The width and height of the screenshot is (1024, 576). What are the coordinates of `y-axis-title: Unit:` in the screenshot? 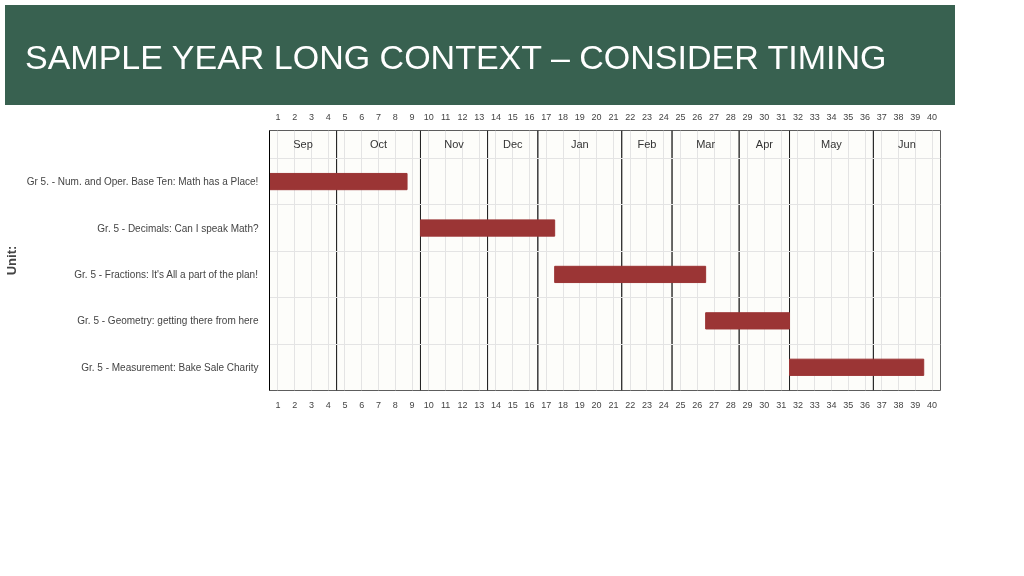 It's located at (11, 260).